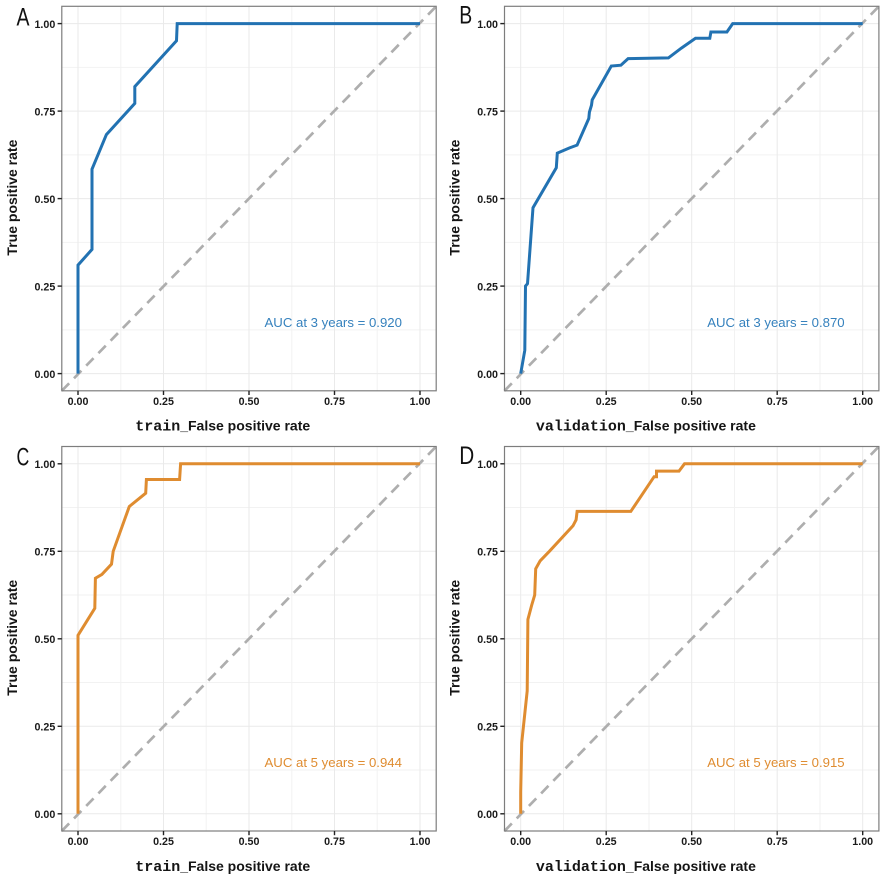 The image size is (885, 881). What do you see at coordinates (466, 456) in the screenshot?
I see `svg-text: D` at bounding box center [466, 456].